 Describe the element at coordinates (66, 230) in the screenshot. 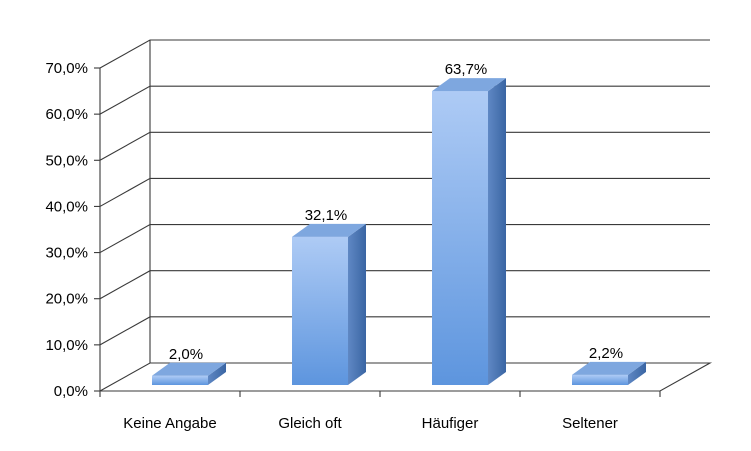

I see `y-axis-tick-labels: 0,0% 10,0% 20,0% 30,0% 40,0% 50,0% 60,0% 70,0%` at that location.